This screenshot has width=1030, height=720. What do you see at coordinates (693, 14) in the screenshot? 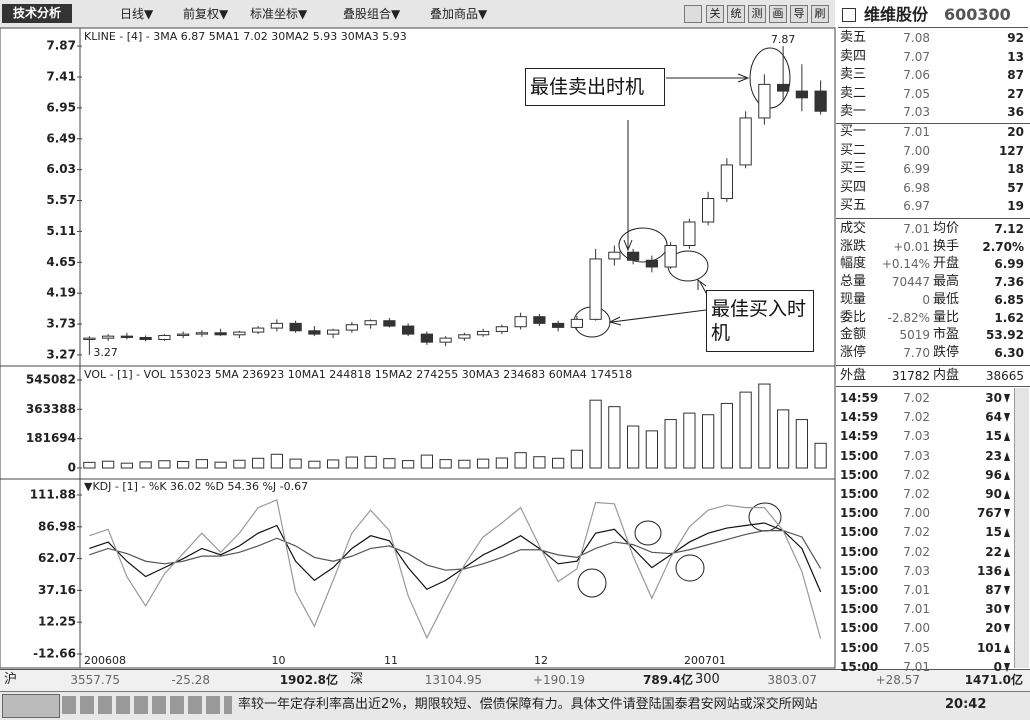
I see `tool-button` at bounding box center [693, 14].